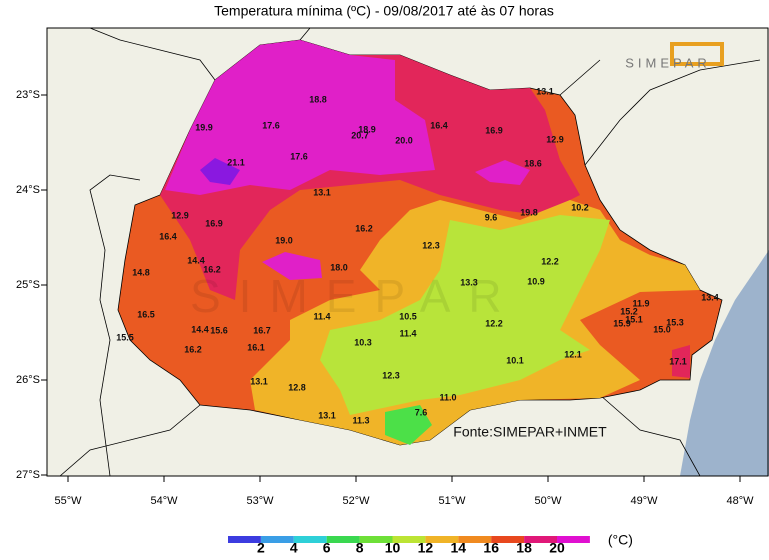  Describe the element at coordinates (256, 347) in the screenshot. I see `station-value: 16.1` at that location.